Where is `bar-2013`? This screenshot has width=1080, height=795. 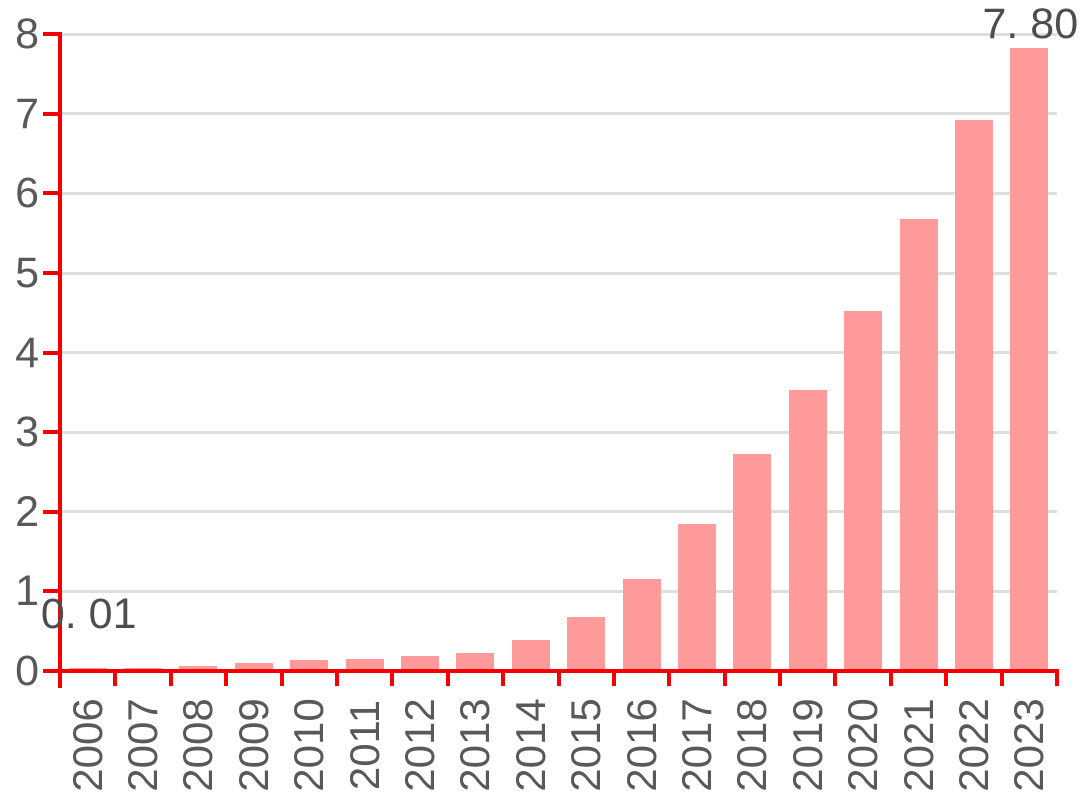 bar-2013 is located at coordinates (475, 661).